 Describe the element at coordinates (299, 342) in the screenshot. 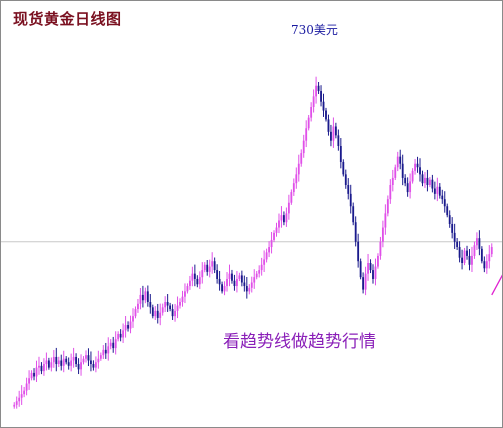

I see `caption-annotation: 看趋势线做趋势行情` at that location.